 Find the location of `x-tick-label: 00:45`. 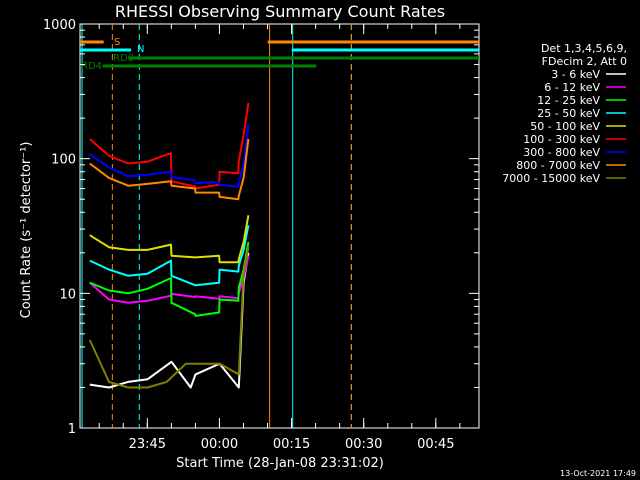

x-tick-label: 00:45 is located at coordinates (435, 444).